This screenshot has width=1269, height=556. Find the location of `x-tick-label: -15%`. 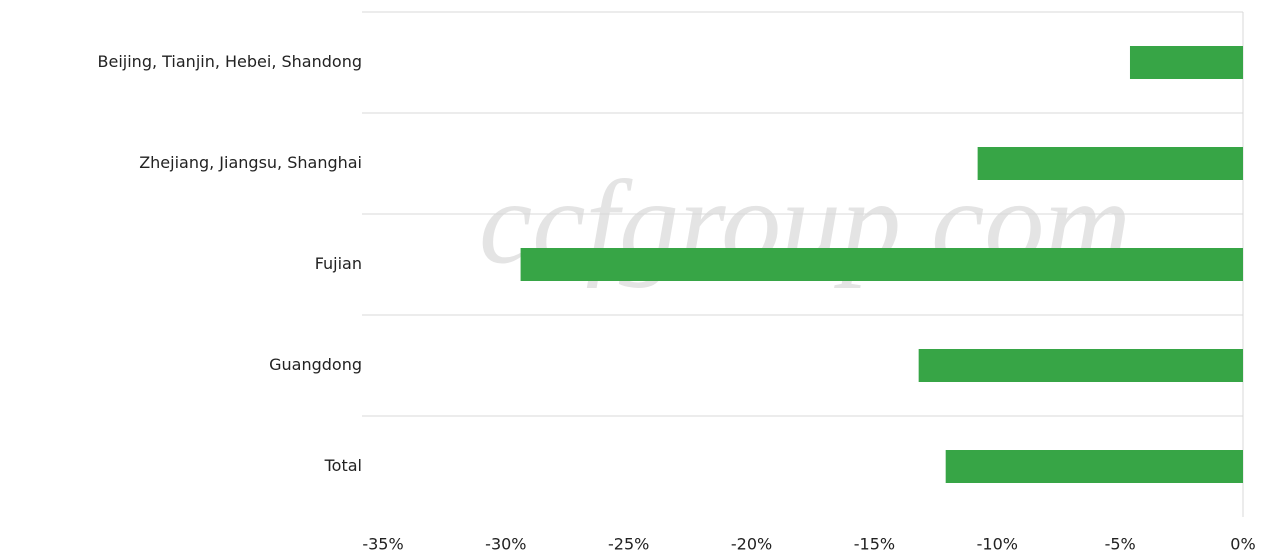

x-tick-label: -15% is located at coordinates (874, 544).